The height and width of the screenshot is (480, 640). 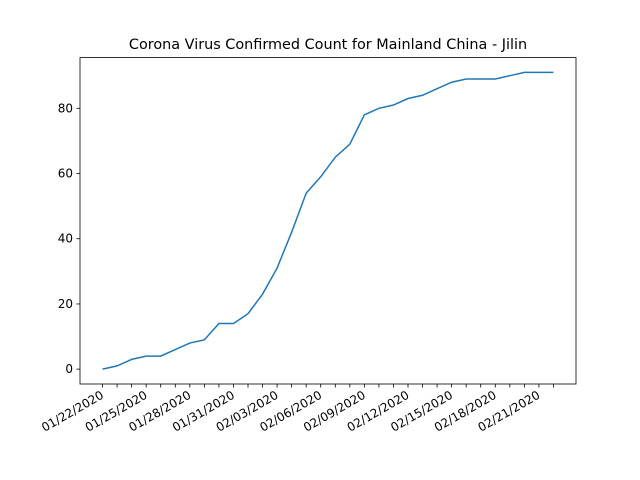 What do you see at coordinates (65, 239) in the screenshot?
I see `y-tick-label: 40` at bounding box center [65, 239].